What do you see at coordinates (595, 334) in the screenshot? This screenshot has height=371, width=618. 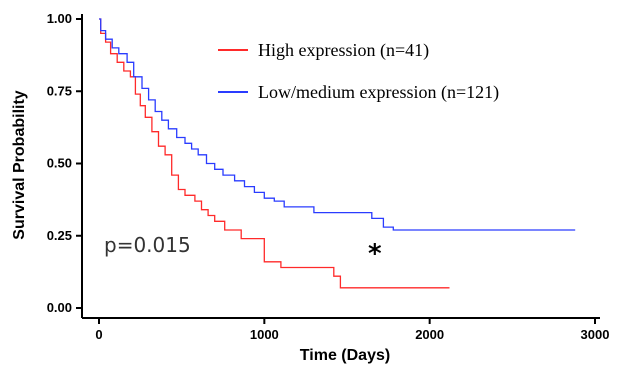 I see `x-tick-label: 3000` at bounding box center [595, 334].